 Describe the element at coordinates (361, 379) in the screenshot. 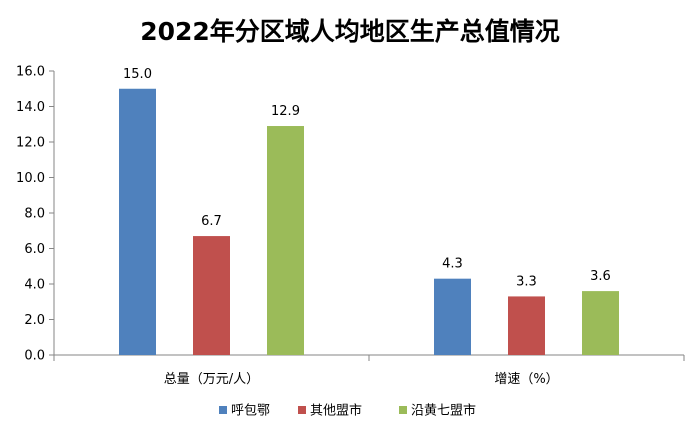

I see `category-labels: 总量（万元/人） 增速（%）` at that location.